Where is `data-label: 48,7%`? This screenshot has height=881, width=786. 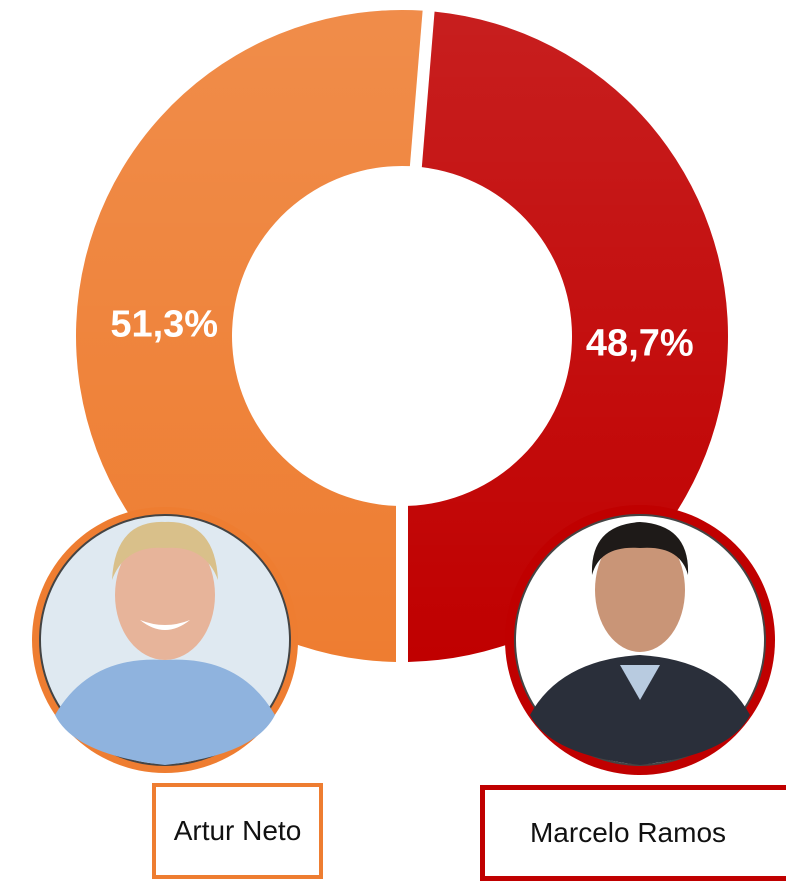 data-label: 48,7% is located at coordinates (640, 344).